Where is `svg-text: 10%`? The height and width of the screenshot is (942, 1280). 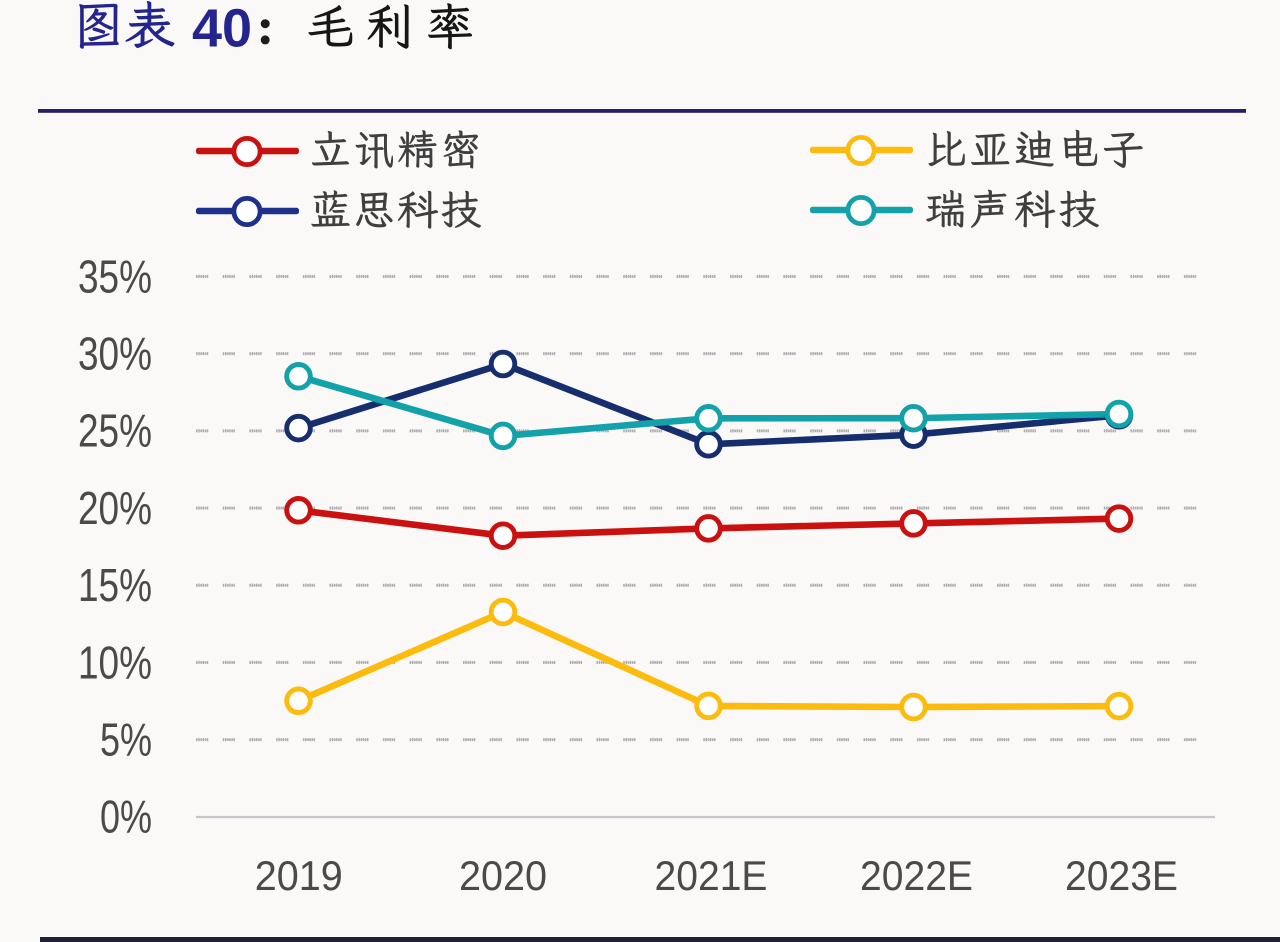
svg-text: 10% is located at coordinates (115, 662).